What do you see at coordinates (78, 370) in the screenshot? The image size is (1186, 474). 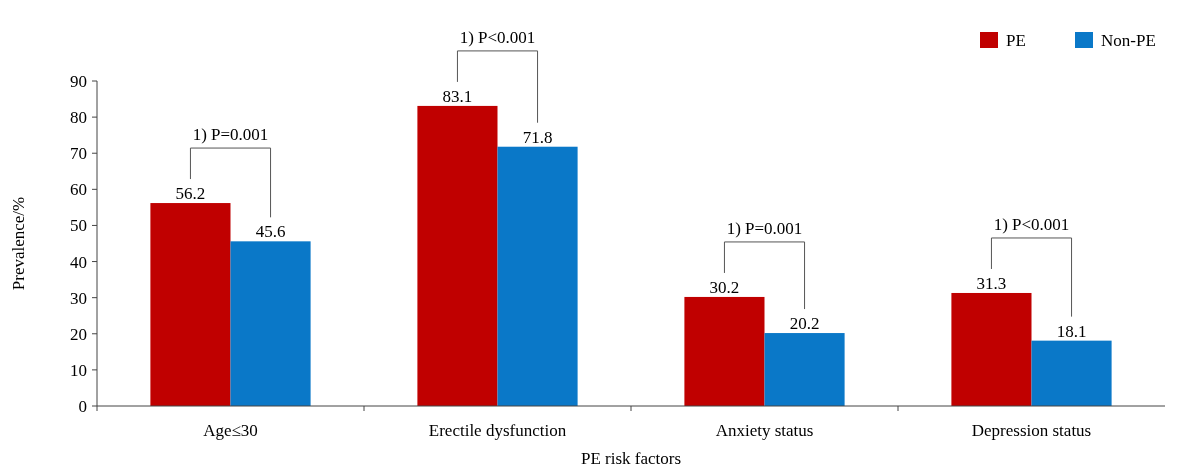 I see `y-tick-label: 10` at bounding box center [78, 370].